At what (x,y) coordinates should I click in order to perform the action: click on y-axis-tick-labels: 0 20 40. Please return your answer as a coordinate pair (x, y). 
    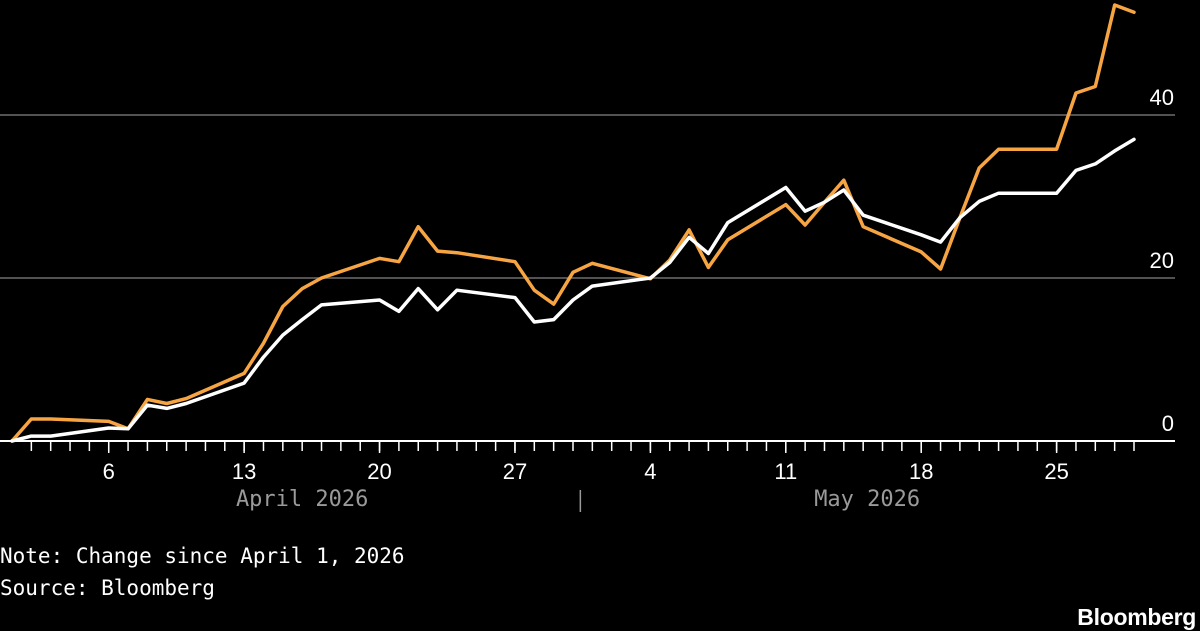
    Looking at the image, I should click on (1162, 260).